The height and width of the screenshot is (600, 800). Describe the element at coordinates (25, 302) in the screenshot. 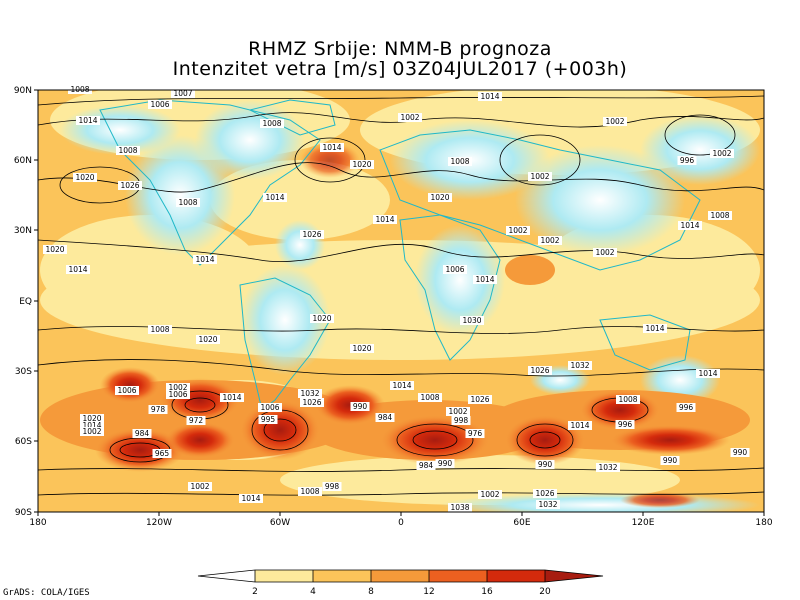

I see `lat-label: EQ` at that location.